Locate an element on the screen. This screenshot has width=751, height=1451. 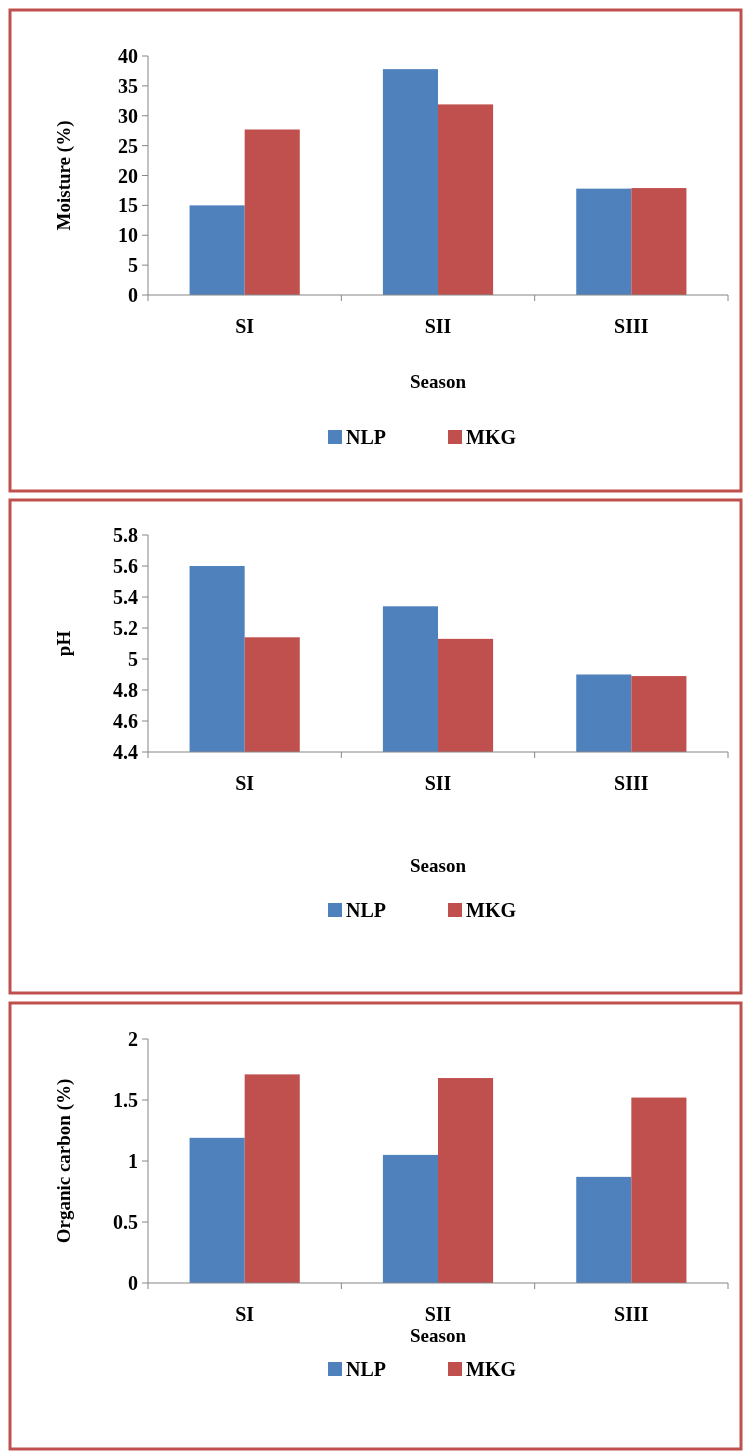
y-tick-label: 5.2 is located at coordinates (125, 628).